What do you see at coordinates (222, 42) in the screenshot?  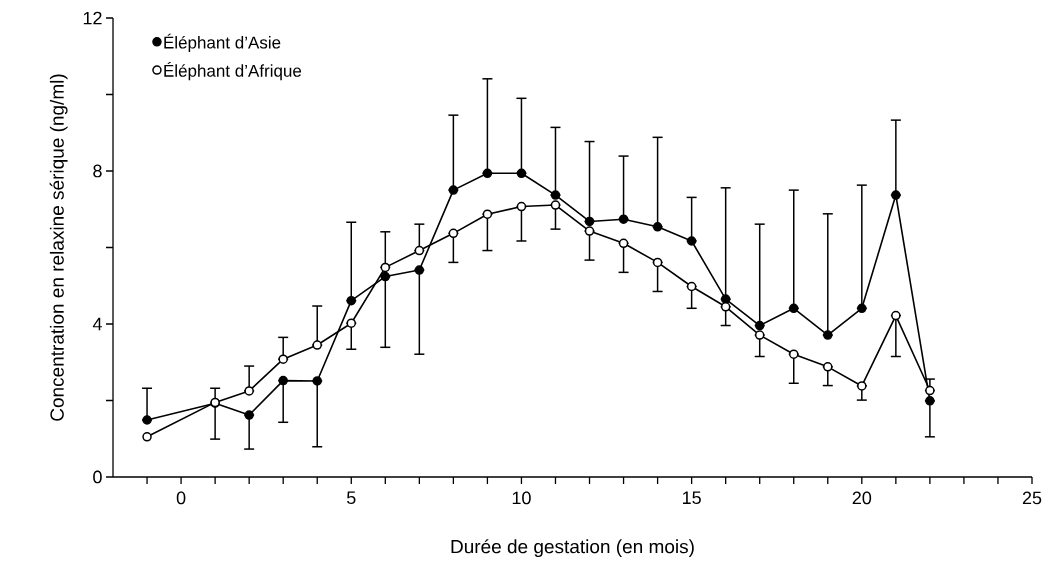 I see `legend-label: Éléphant d’Asie` at bounding box center [222, 42].